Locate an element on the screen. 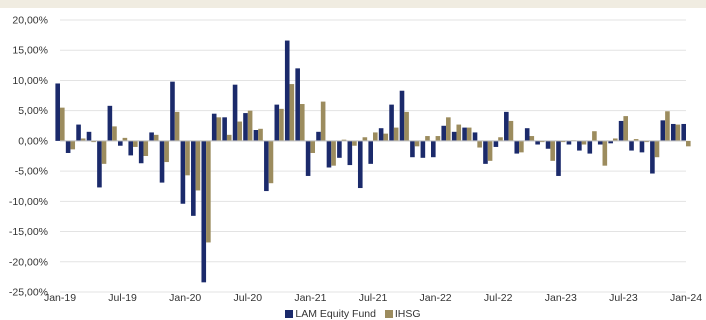  y-tick-label: -10,00% is located at coordinates (28, 202).